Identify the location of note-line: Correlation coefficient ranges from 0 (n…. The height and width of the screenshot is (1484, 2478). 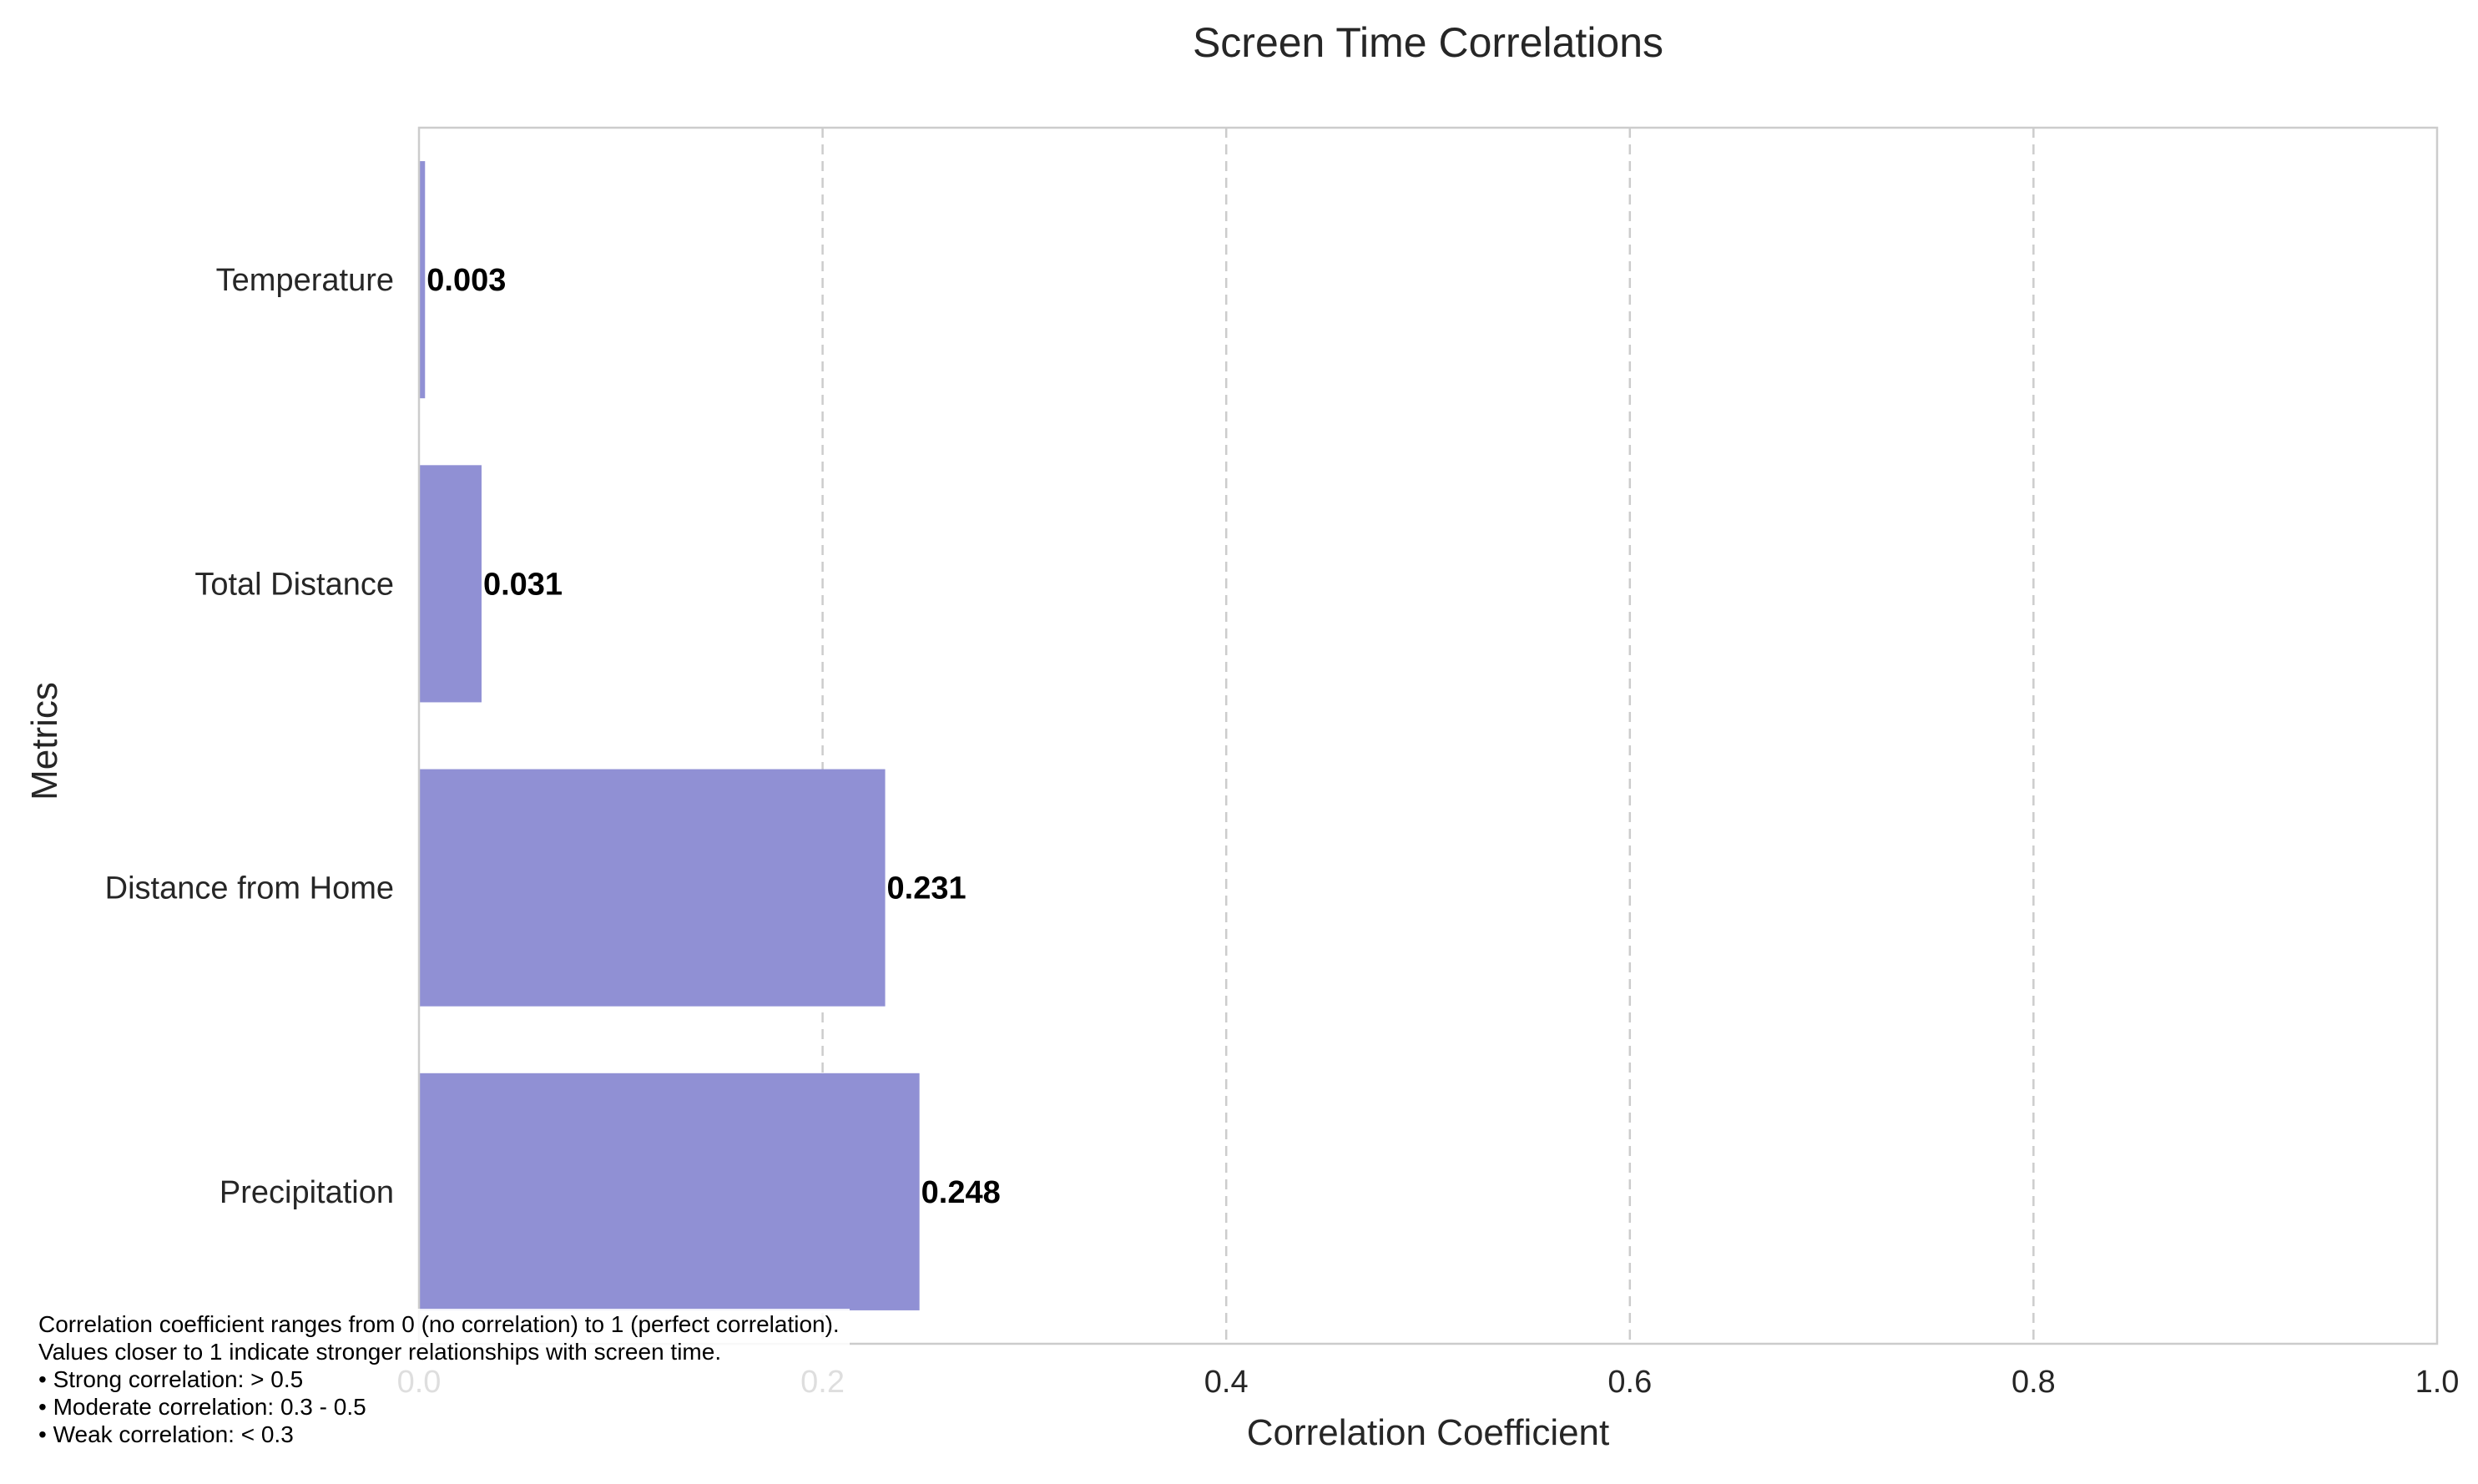
(439, 1324).